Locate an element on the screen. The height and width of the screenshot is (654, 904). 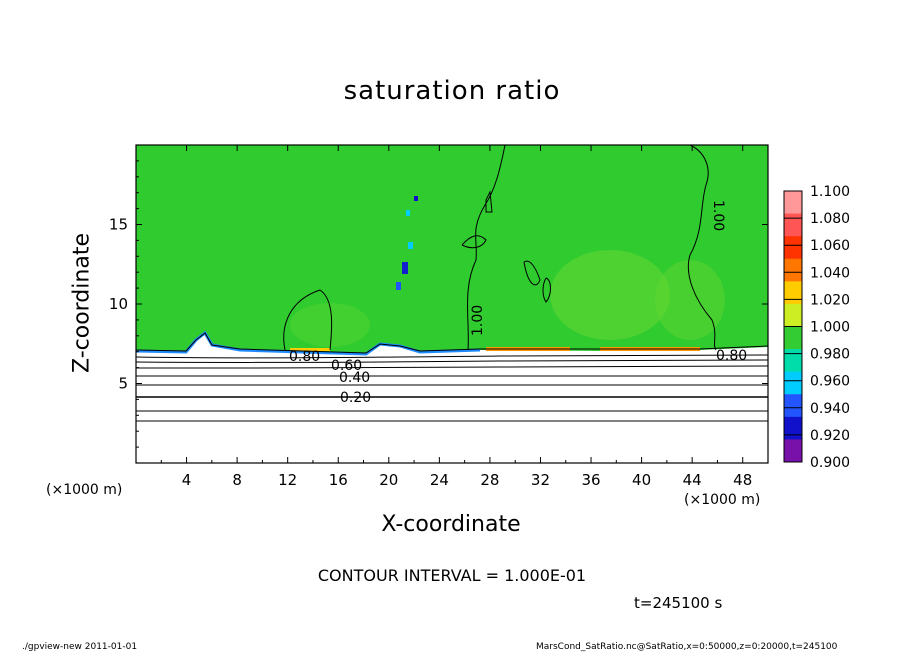
x-tick-label: 12 is located at coordinates (287, 480).